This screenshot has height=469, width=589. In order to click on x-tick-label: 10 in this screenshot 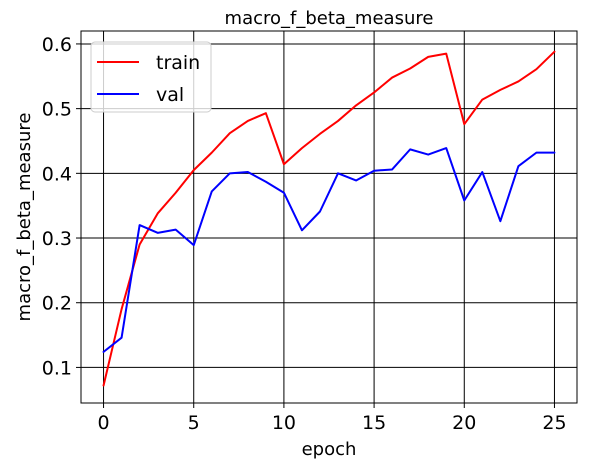, I will do `click(284, 423)`.